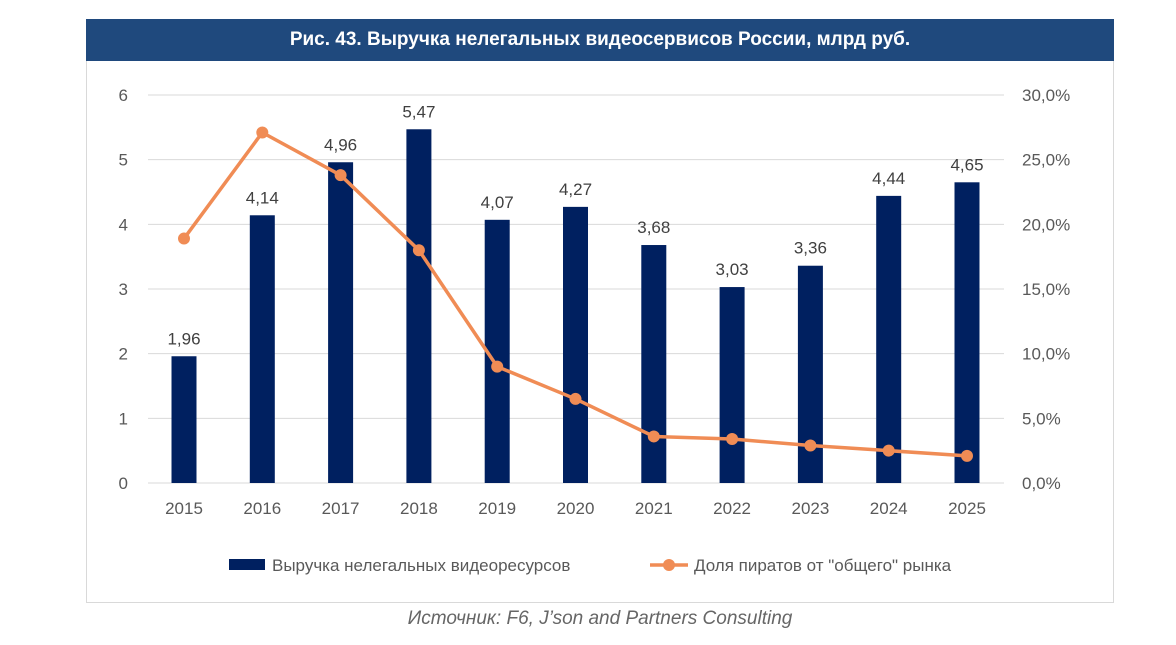 This screenshot has width=1176, height=645. What do you see at coordinates (340, 144) in the screenshot?
I see `bar-data-label: 4,96` at bounding box center [340, 144].